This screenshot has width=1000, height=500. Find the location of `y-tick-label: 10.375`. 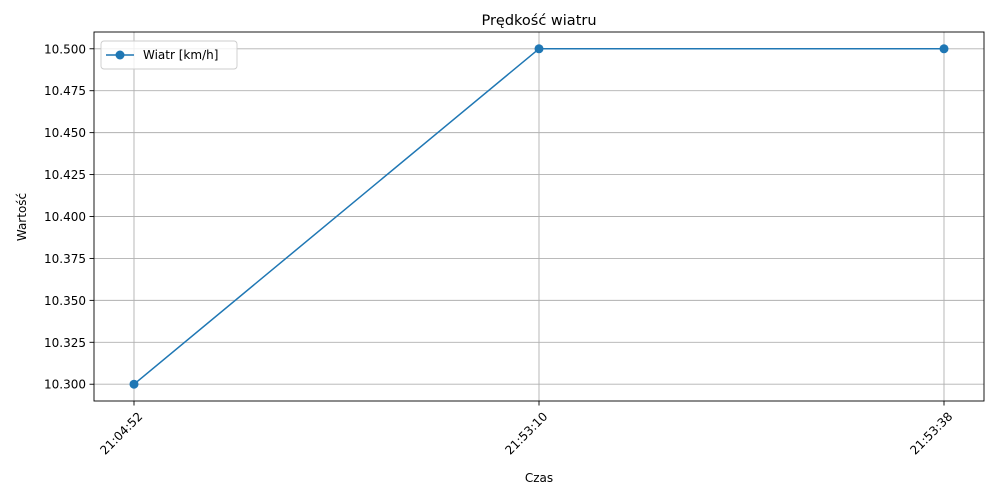

y-tick-label: 10.375 is located at coordinates (65, 259).